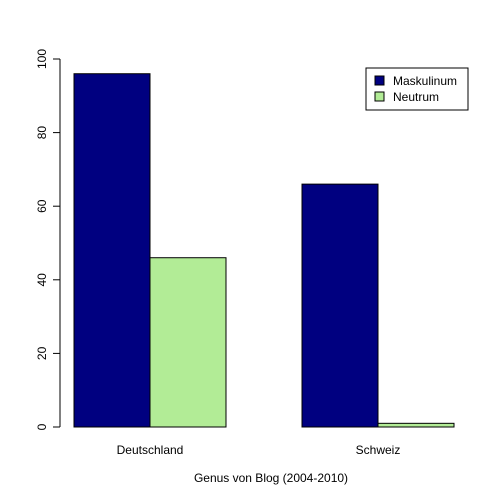 The height and width of the screenshot is (500, 500). Describe the element at coordinates (42, 280) in the screenshot. I see `y-tick-label: 40` at that location.